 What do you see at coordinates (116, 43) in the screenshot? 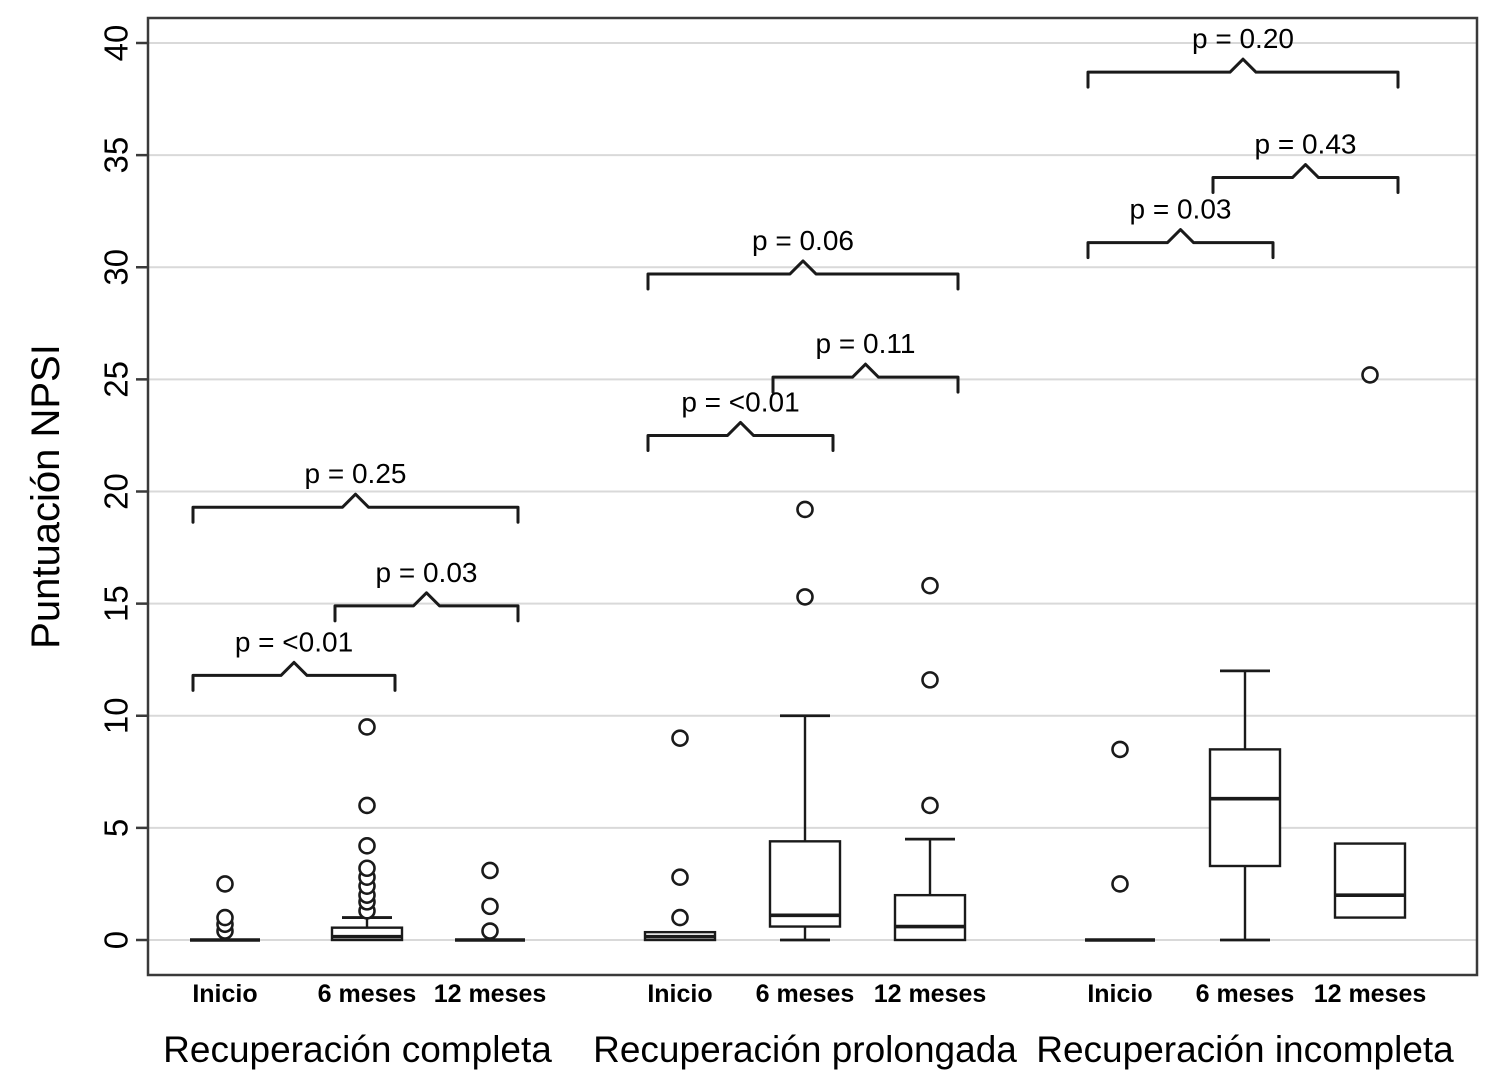
I see `y-tick-label: 40` at bounding box center [116, 43].